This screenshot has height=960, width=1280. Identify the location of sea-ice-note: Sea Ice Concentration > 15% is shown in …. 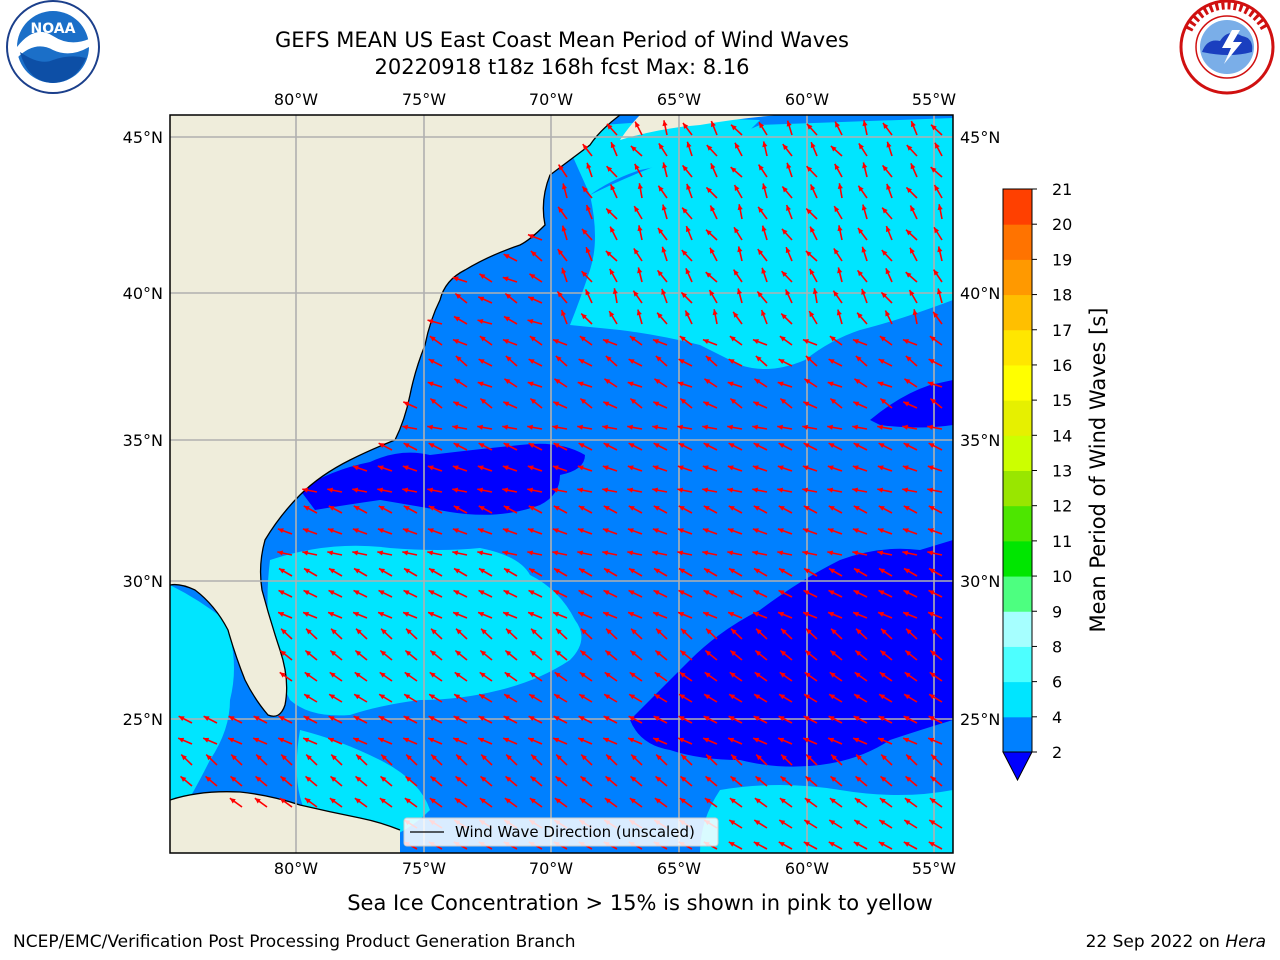
(640, 903).